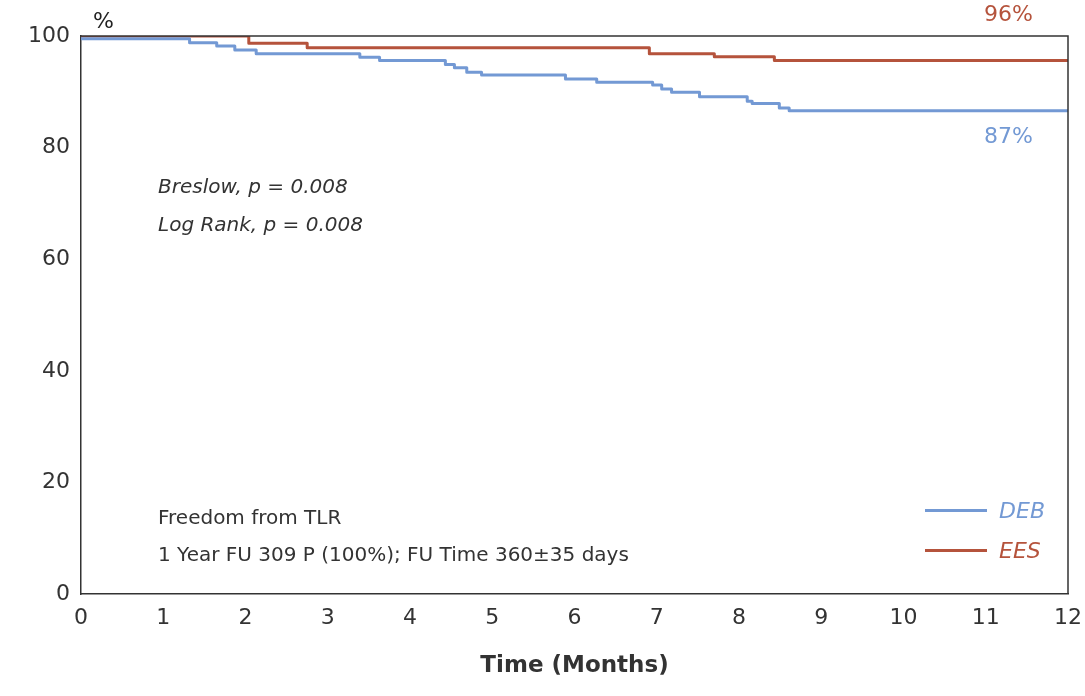  Describe the element at coordinates (1068, 616) in the screenshot. I see `x-tick-label: 12` at that location.